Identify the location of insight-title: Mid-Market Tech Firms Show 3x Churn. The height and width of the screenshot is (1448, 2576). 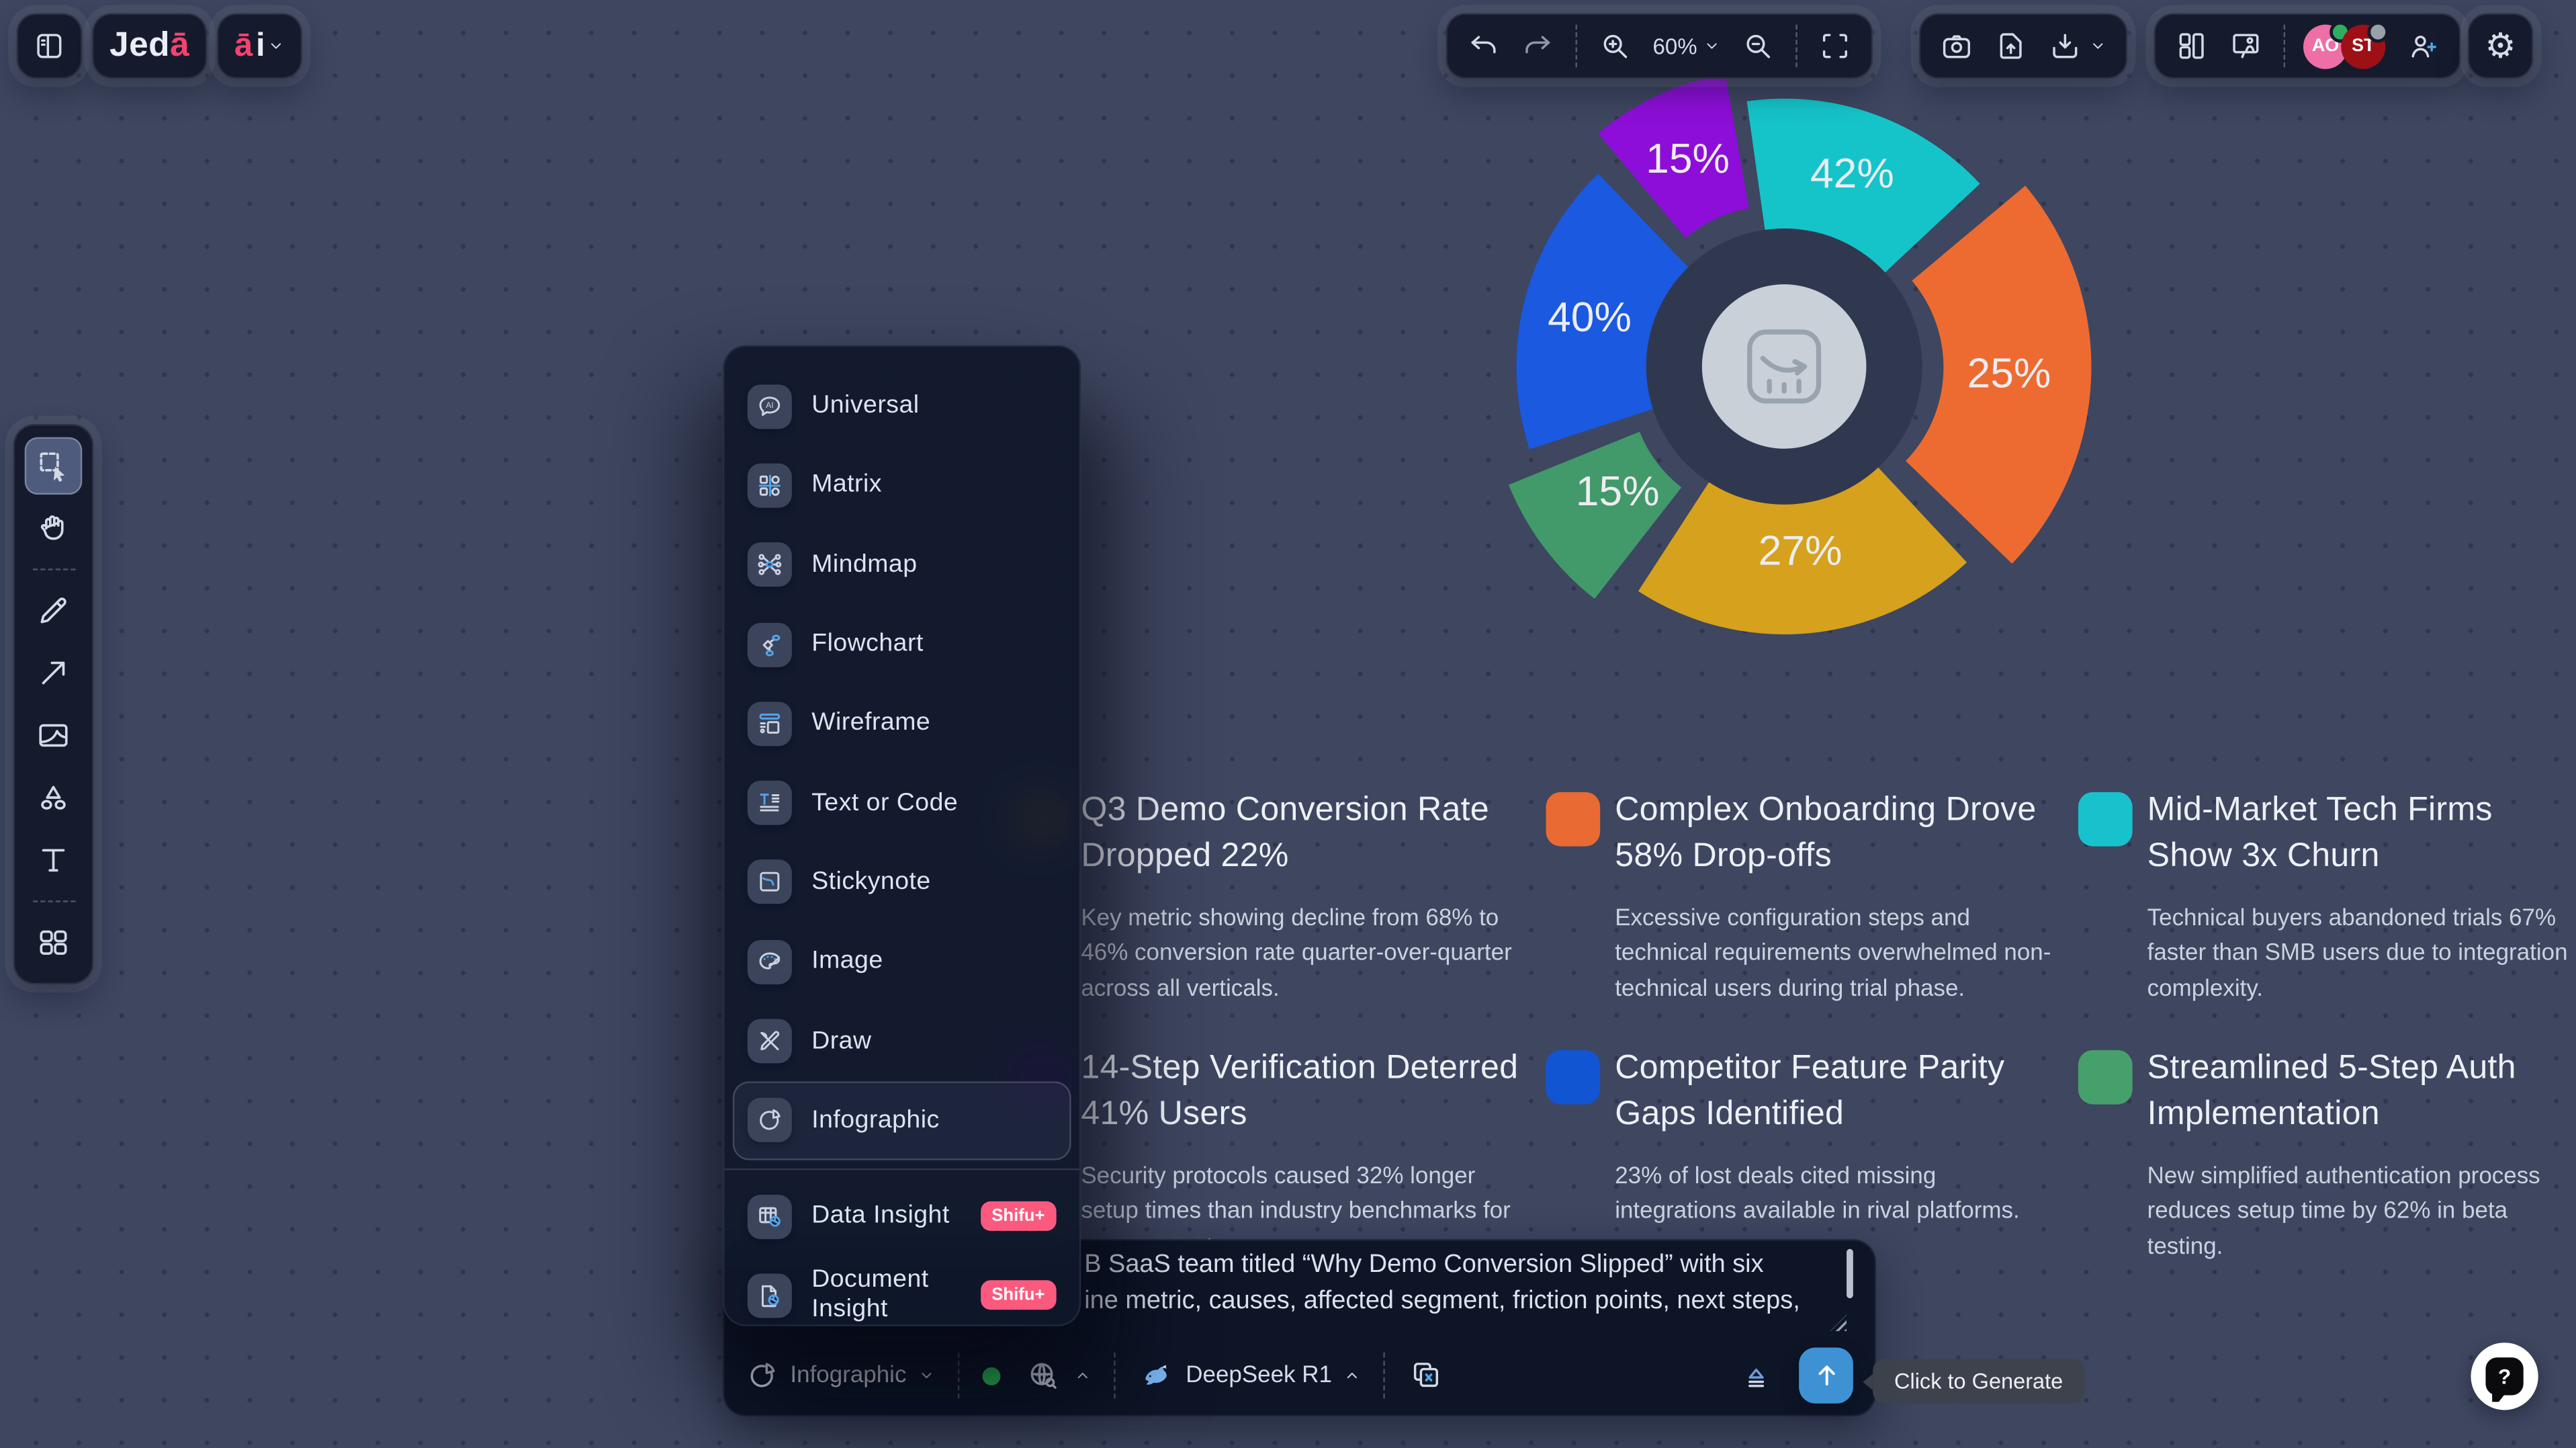
(2320, 832).